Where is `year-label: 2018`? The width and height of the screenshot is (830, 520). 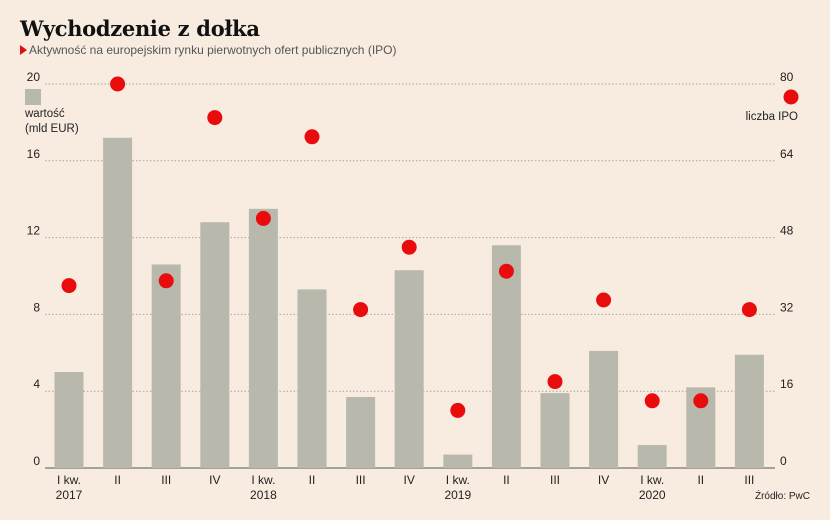 year-label: 2018 is located at coordinates (263, 495).